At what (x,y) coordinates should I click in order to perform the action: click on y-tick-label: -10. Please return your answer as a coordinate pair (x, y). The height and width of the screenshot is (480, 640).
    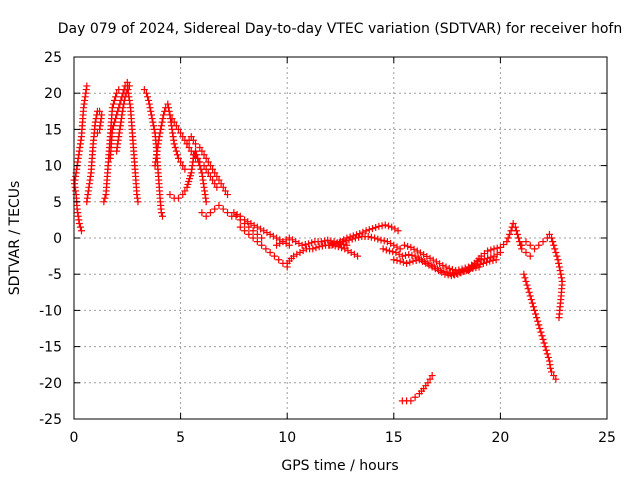
    Looking at the image, I should click on (50, 311).